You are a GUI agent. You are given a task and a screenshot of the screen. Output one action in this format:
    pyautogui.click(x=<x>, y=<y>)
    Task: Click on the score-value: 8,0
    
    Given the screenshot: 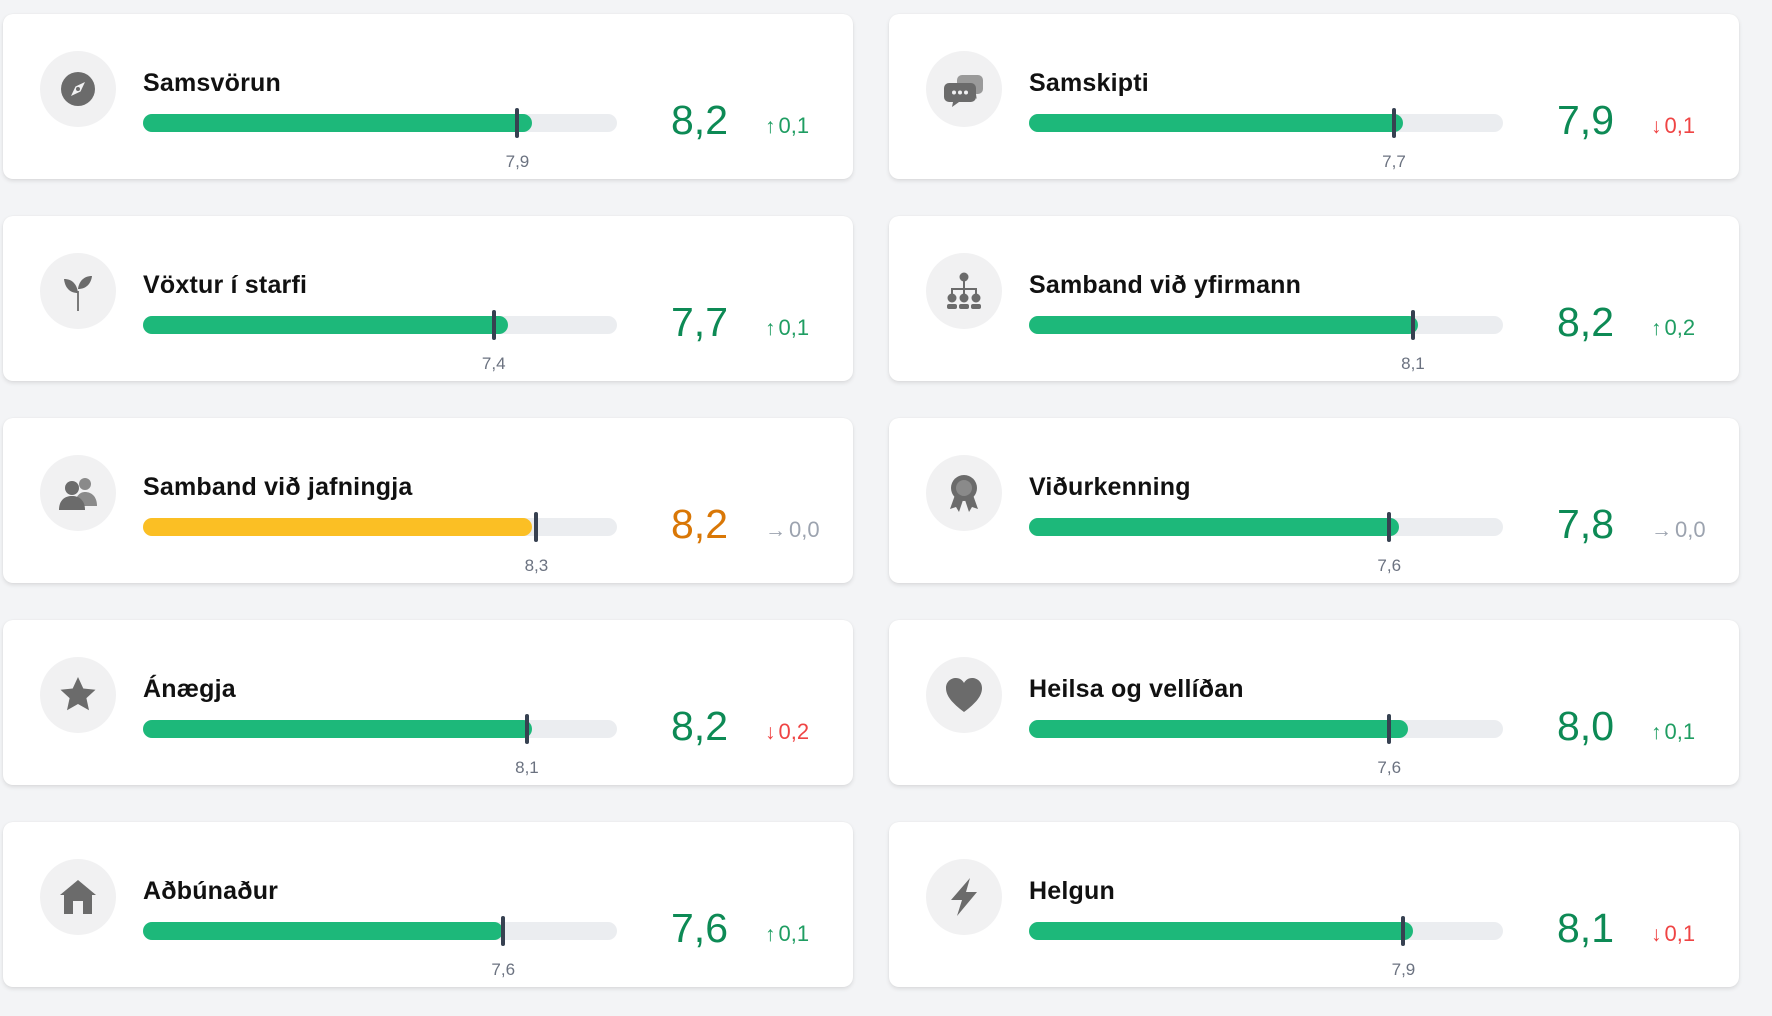 What is the action you would take?
    pyautogui.click(x=1585, y=726)
    